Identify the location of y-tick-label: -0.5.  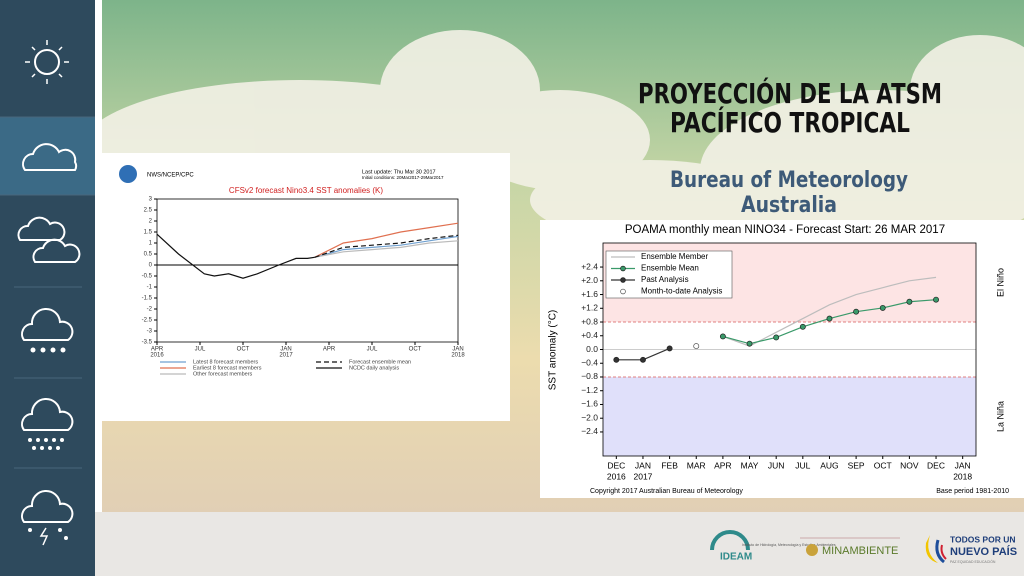
(147, 277).